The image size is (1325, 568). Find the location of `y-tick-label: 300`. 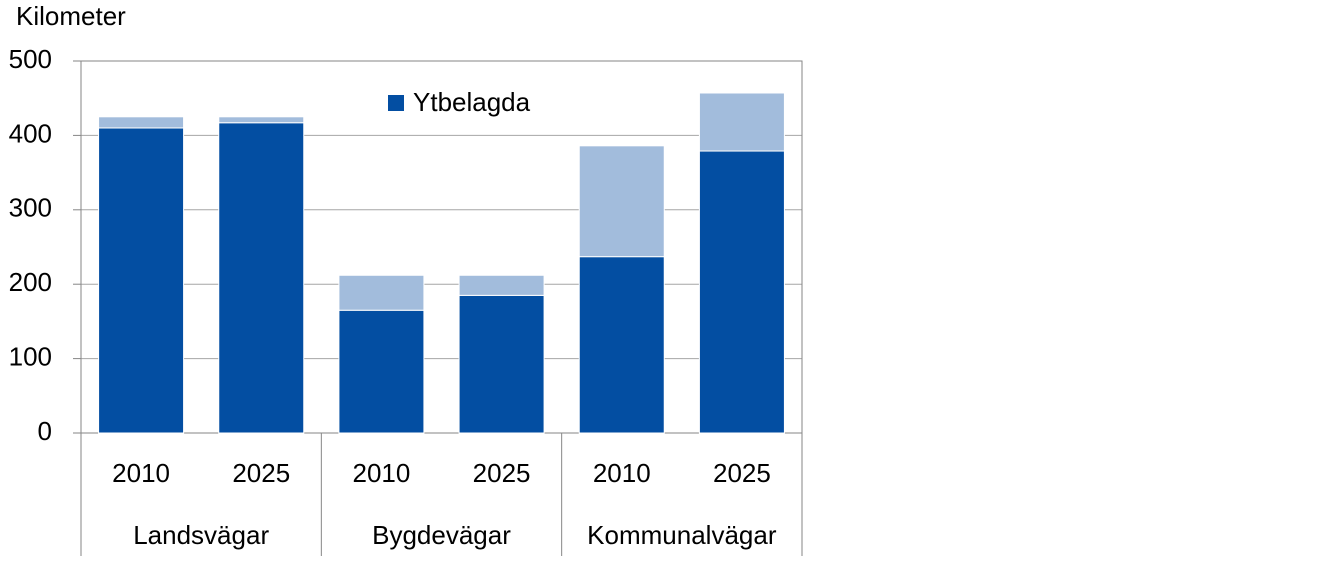

y-tick-label: 300 is located at coordinates (30, 208).